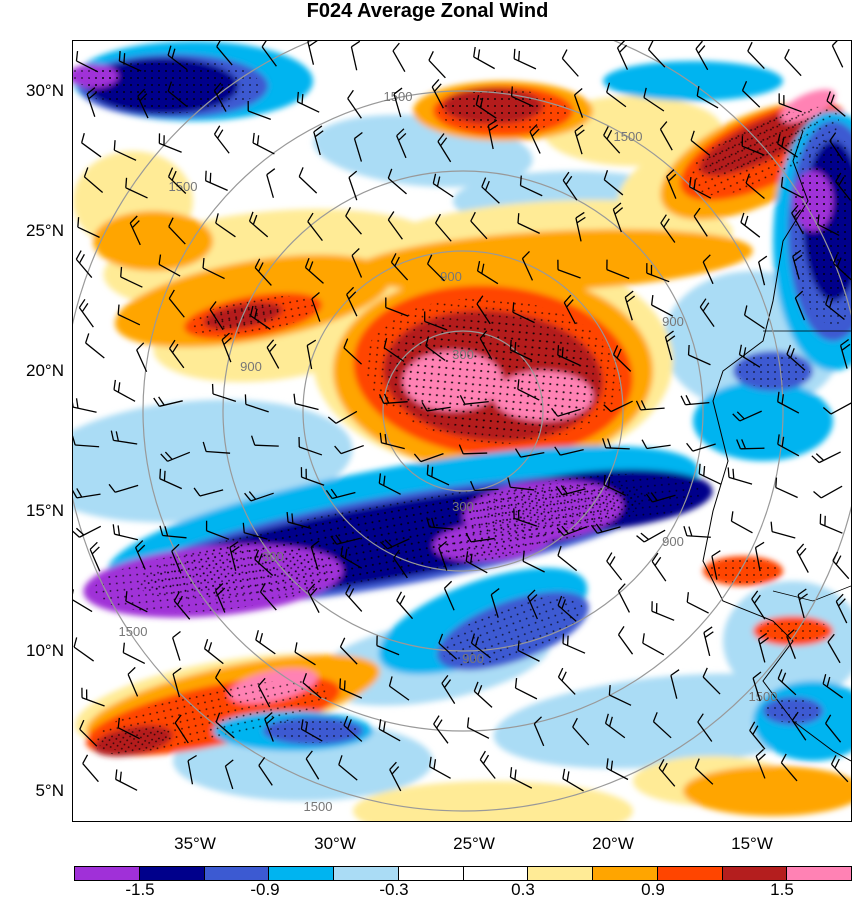 The height and width of the screenshot is (900, 855). I want to click on colorbar-label: 0.9, so click(653, 889).